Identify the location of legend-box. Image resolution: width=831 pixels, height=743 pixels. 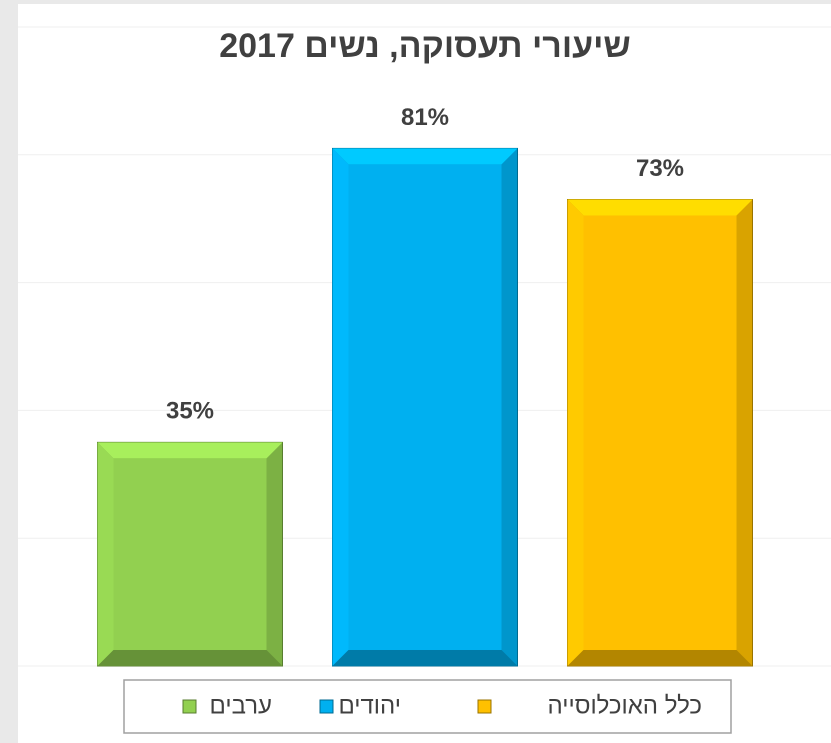
(427, 706).